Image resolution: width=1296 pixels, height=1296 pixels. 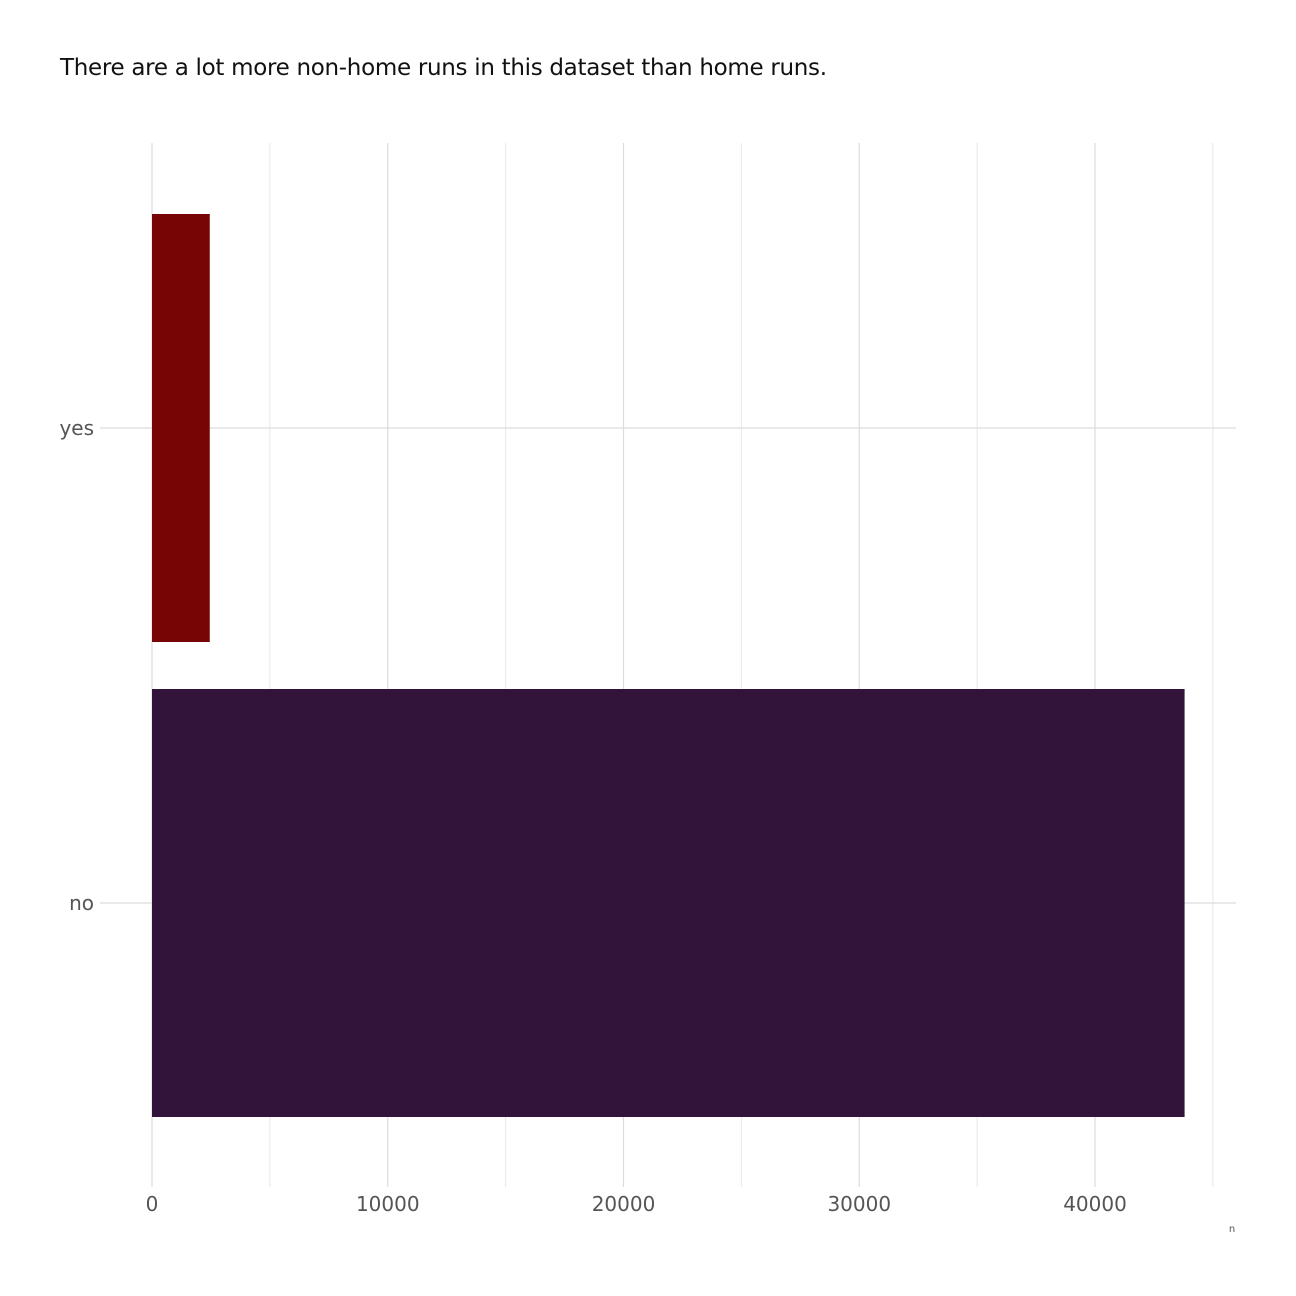 What do you see at coordinates (388, 1204) in the screenshot?
I see `x-tick-label: 10000` at bounding box center [388, 1204].